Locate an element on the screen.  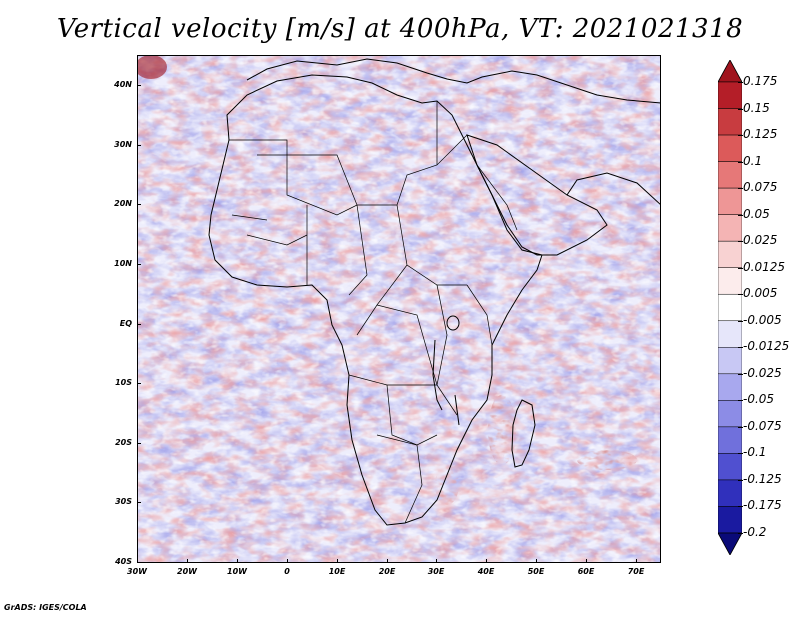
colorbar-top-arrow is located at coordinates (730, 71).